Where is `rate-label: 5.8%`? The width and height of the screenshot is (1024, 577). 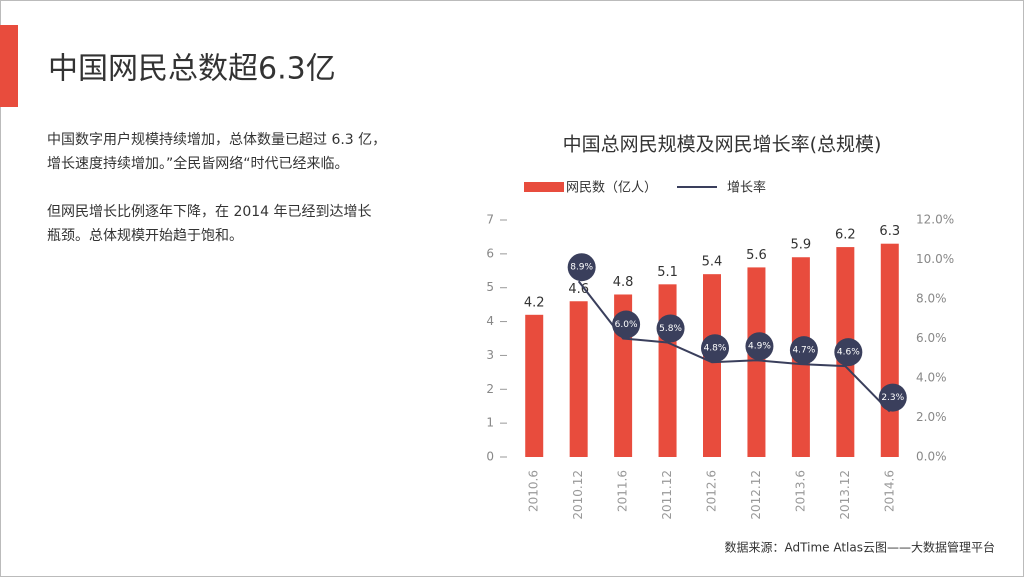
rate-label: 5.8% is located at coordinates (670, 329).